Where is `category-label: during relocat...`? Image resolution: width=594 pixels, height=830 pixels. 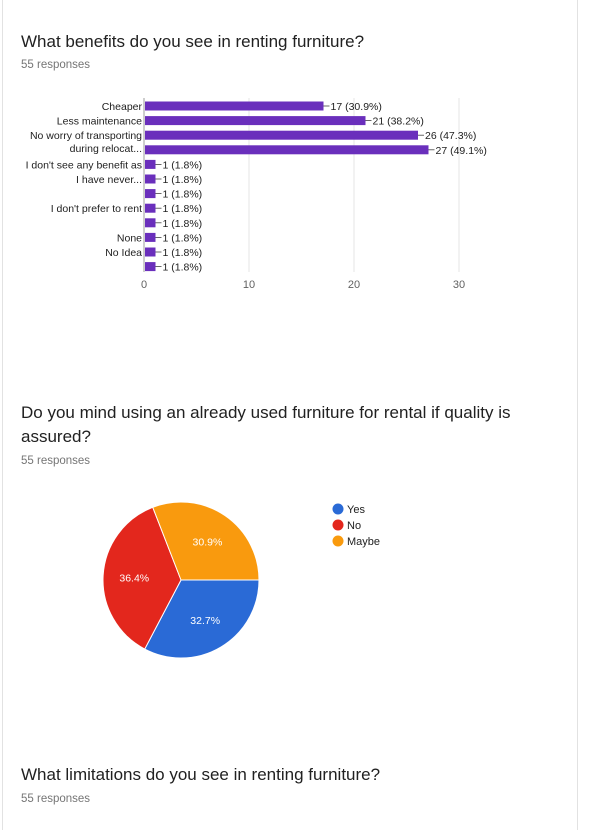 category-label: during relocat... is located at coordinates (106, 149).